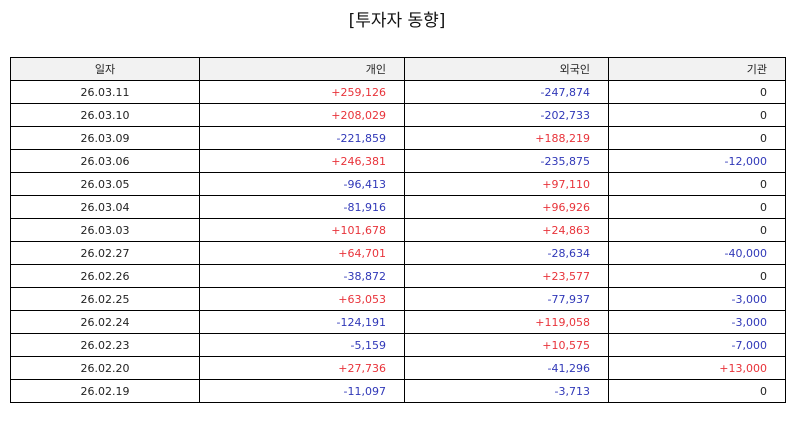 The image size is (794, 425). I want to click on cell-foreign: +96,926, so click(506, 207).